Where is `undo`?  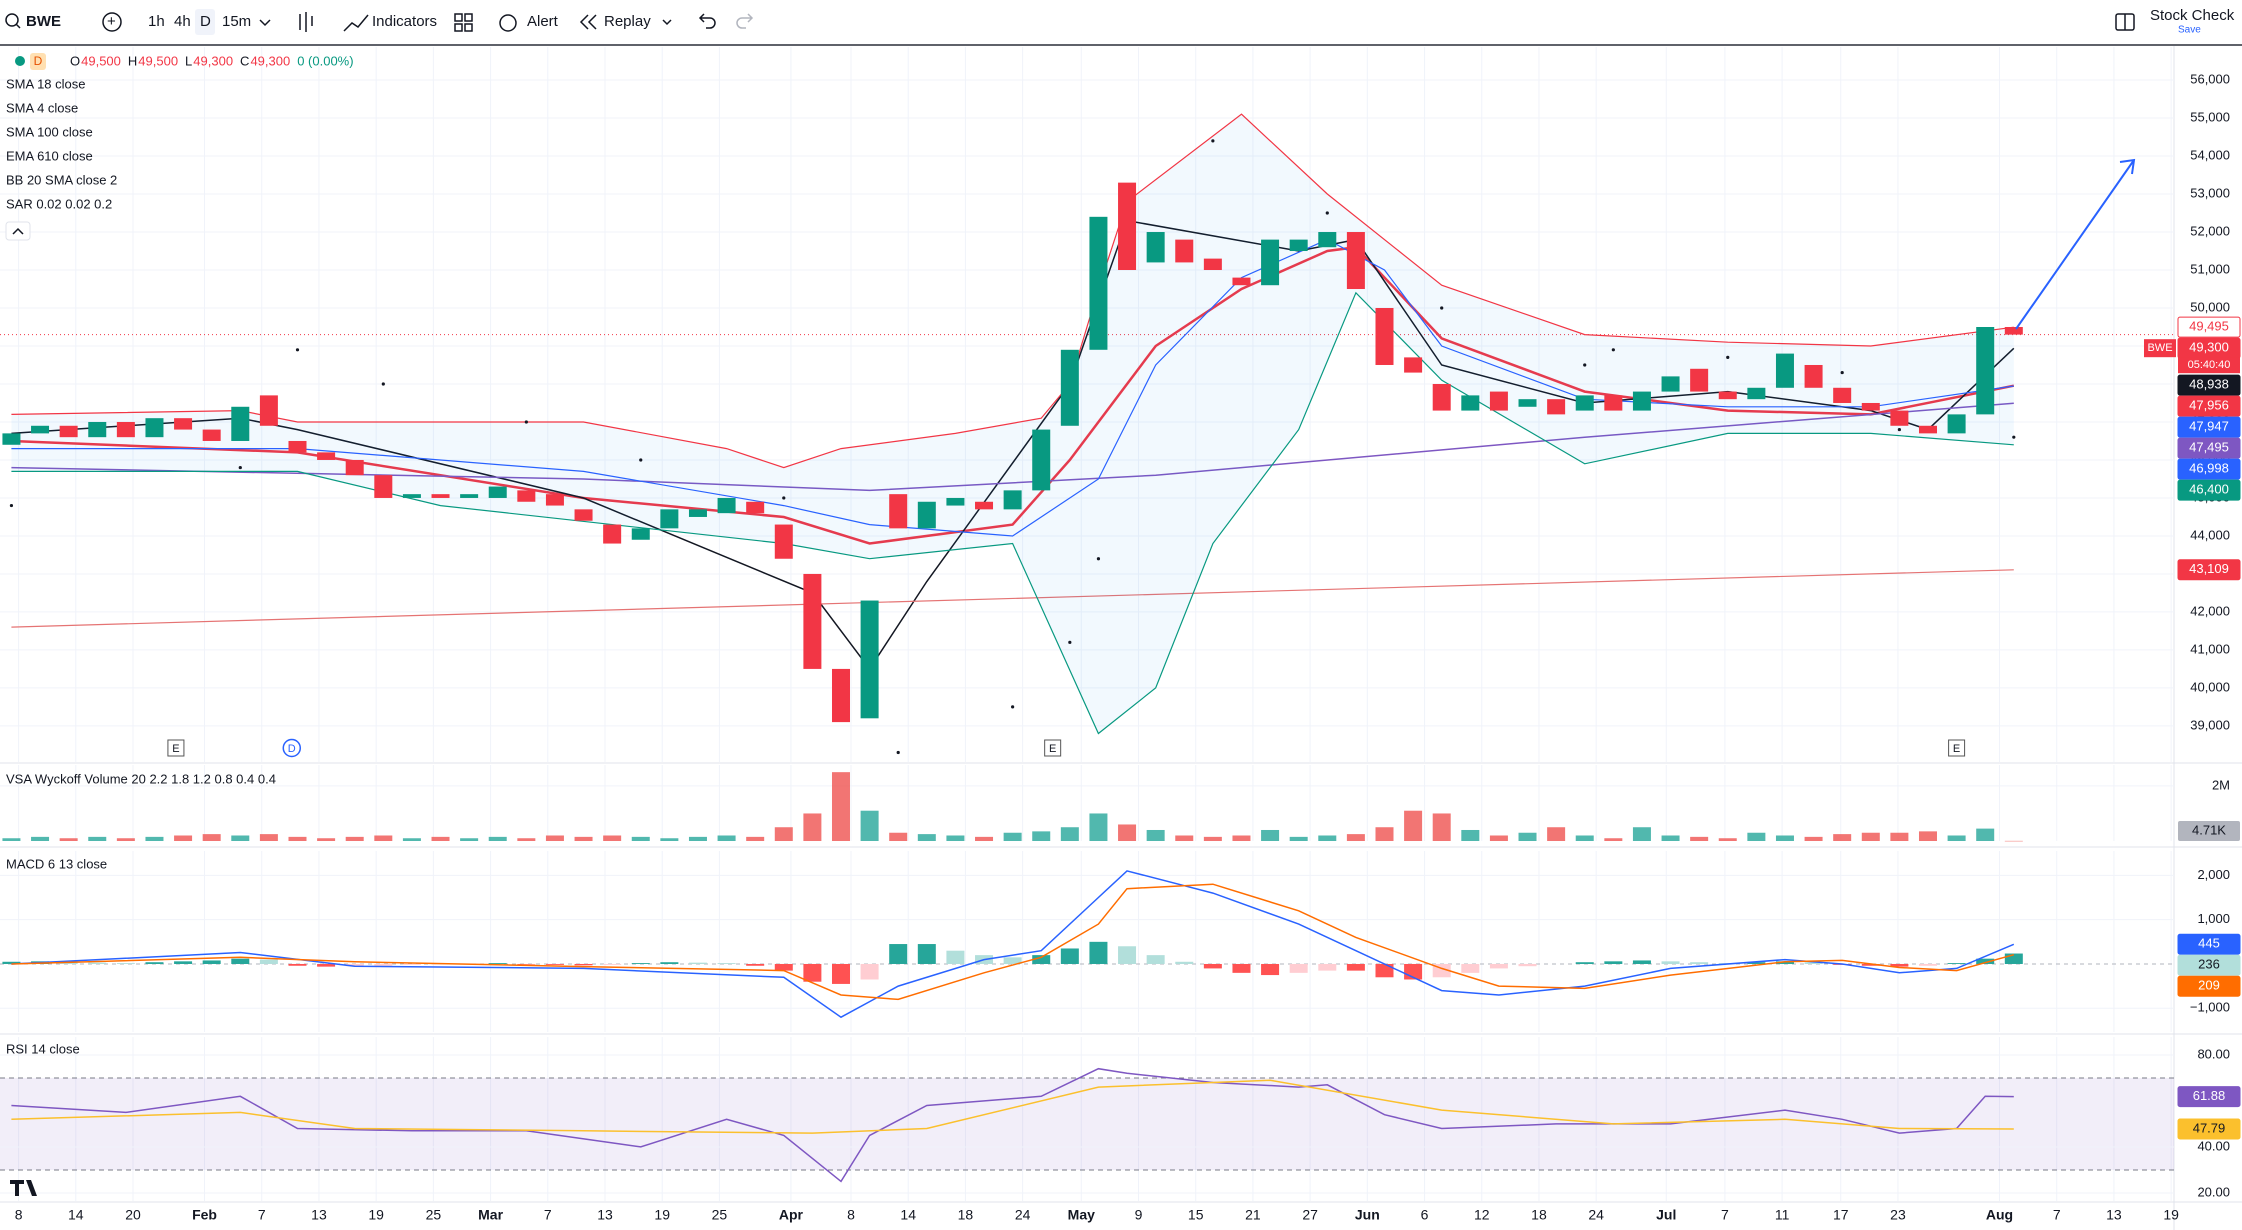 undo is located at coordinates (707, 21).